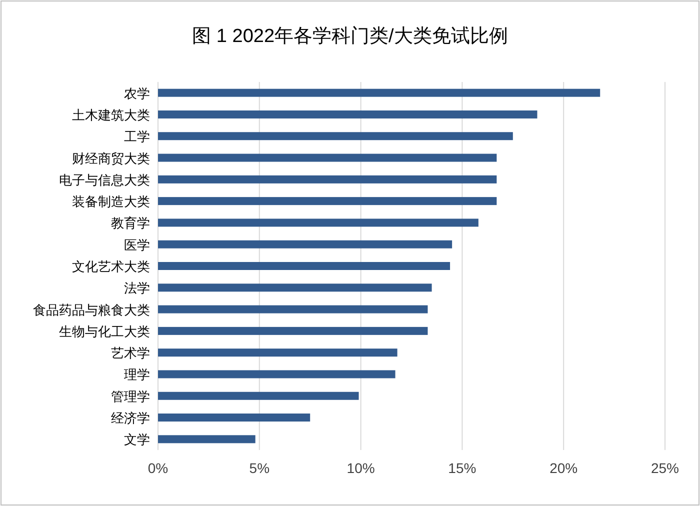 This screenshot has height=506, width=700. Describe the element at coordinates (350, 36) in the screenshot. I see `chart-title: 图 1 2022年各学科门类/大类免试比例` at that location.